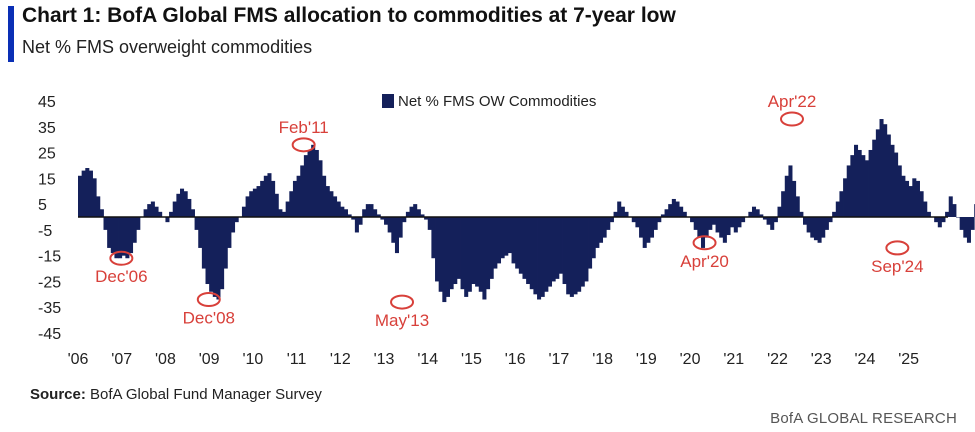 The image size is (975, 432). What do you see at coordinates (167, 47) in the screenshot?
I see `chart-subtitle: Net % FMS overweight commodities` at bounding box center [167, 47].